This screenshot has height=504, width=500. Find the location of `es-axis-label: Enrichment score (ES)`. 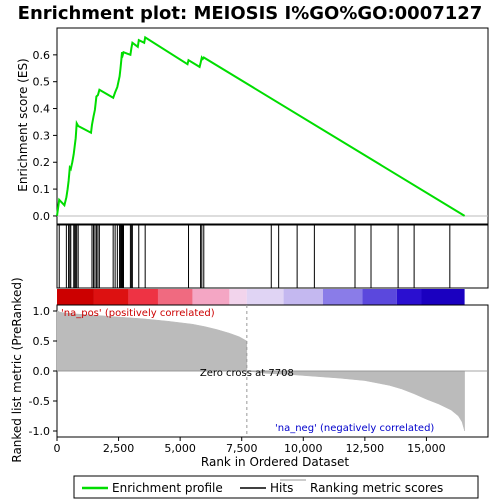

es-axis-label: Enrichment score (ES) is located at coordinates (23, 124).